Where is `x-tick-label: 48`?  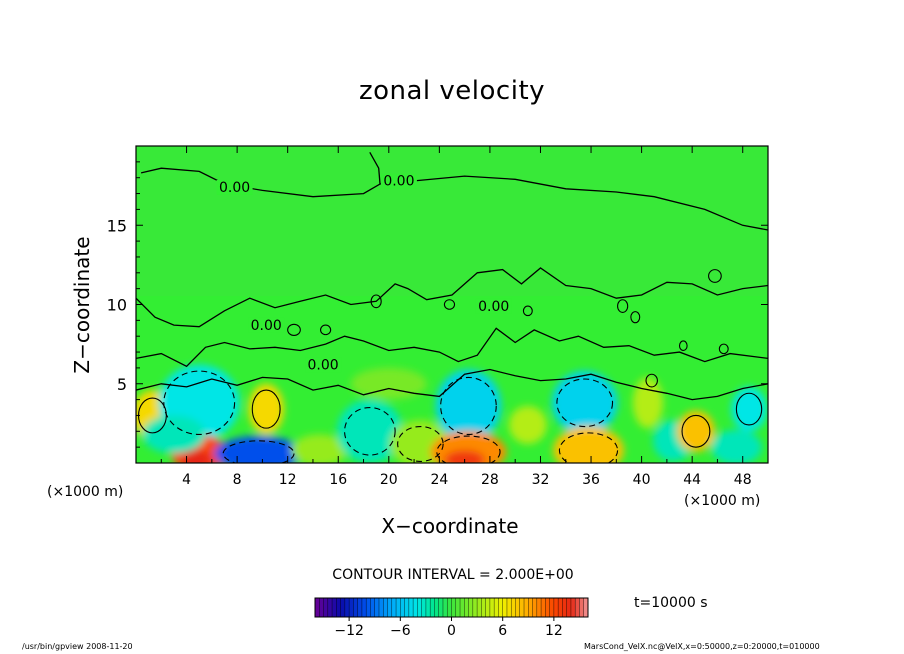 x-tick-label: 48 is located at coordinates (743, 480).